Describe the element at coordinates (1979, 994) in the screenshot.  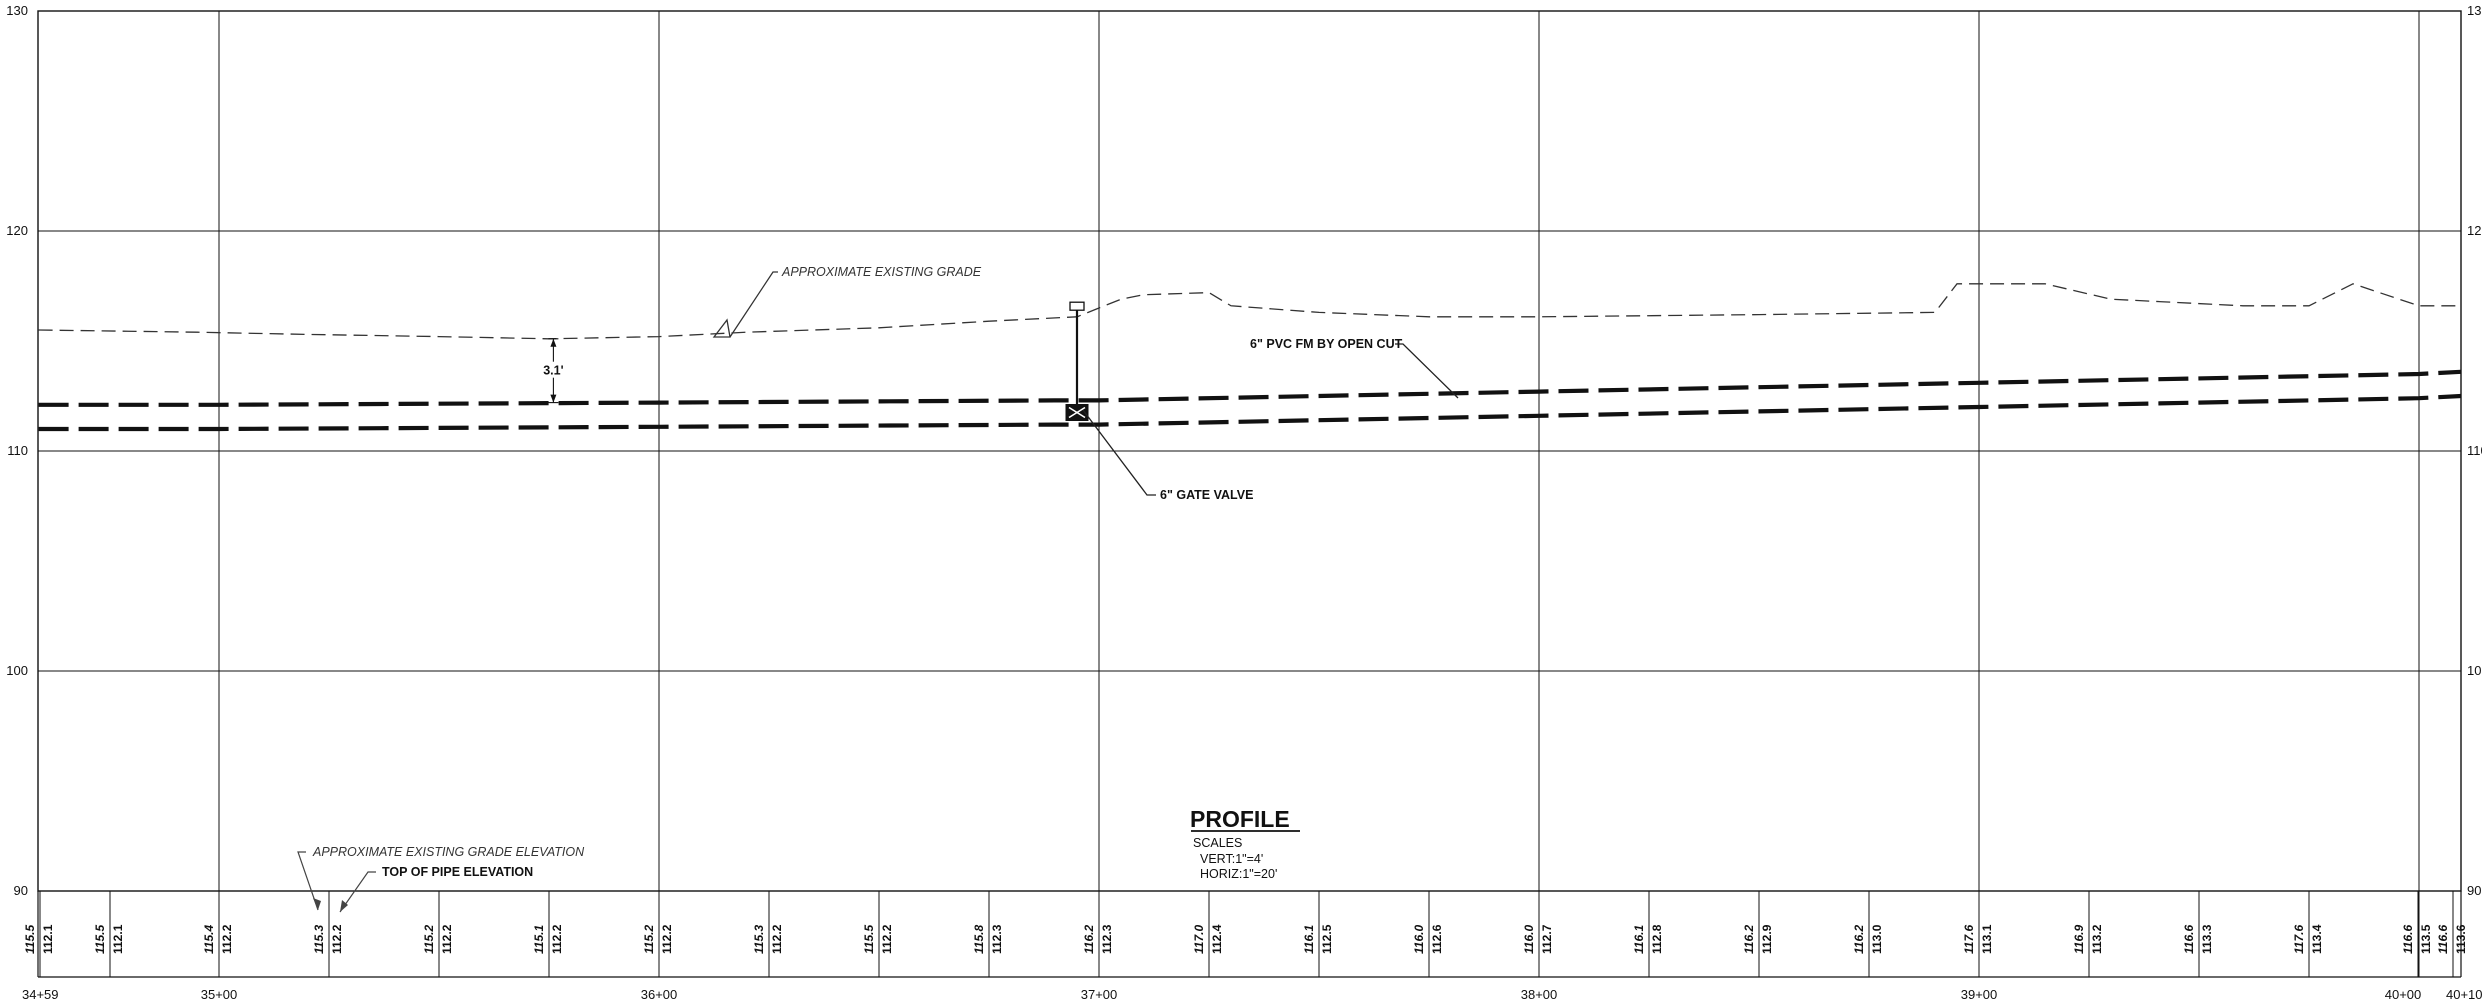
I see `station-label: 39+00` at that location.